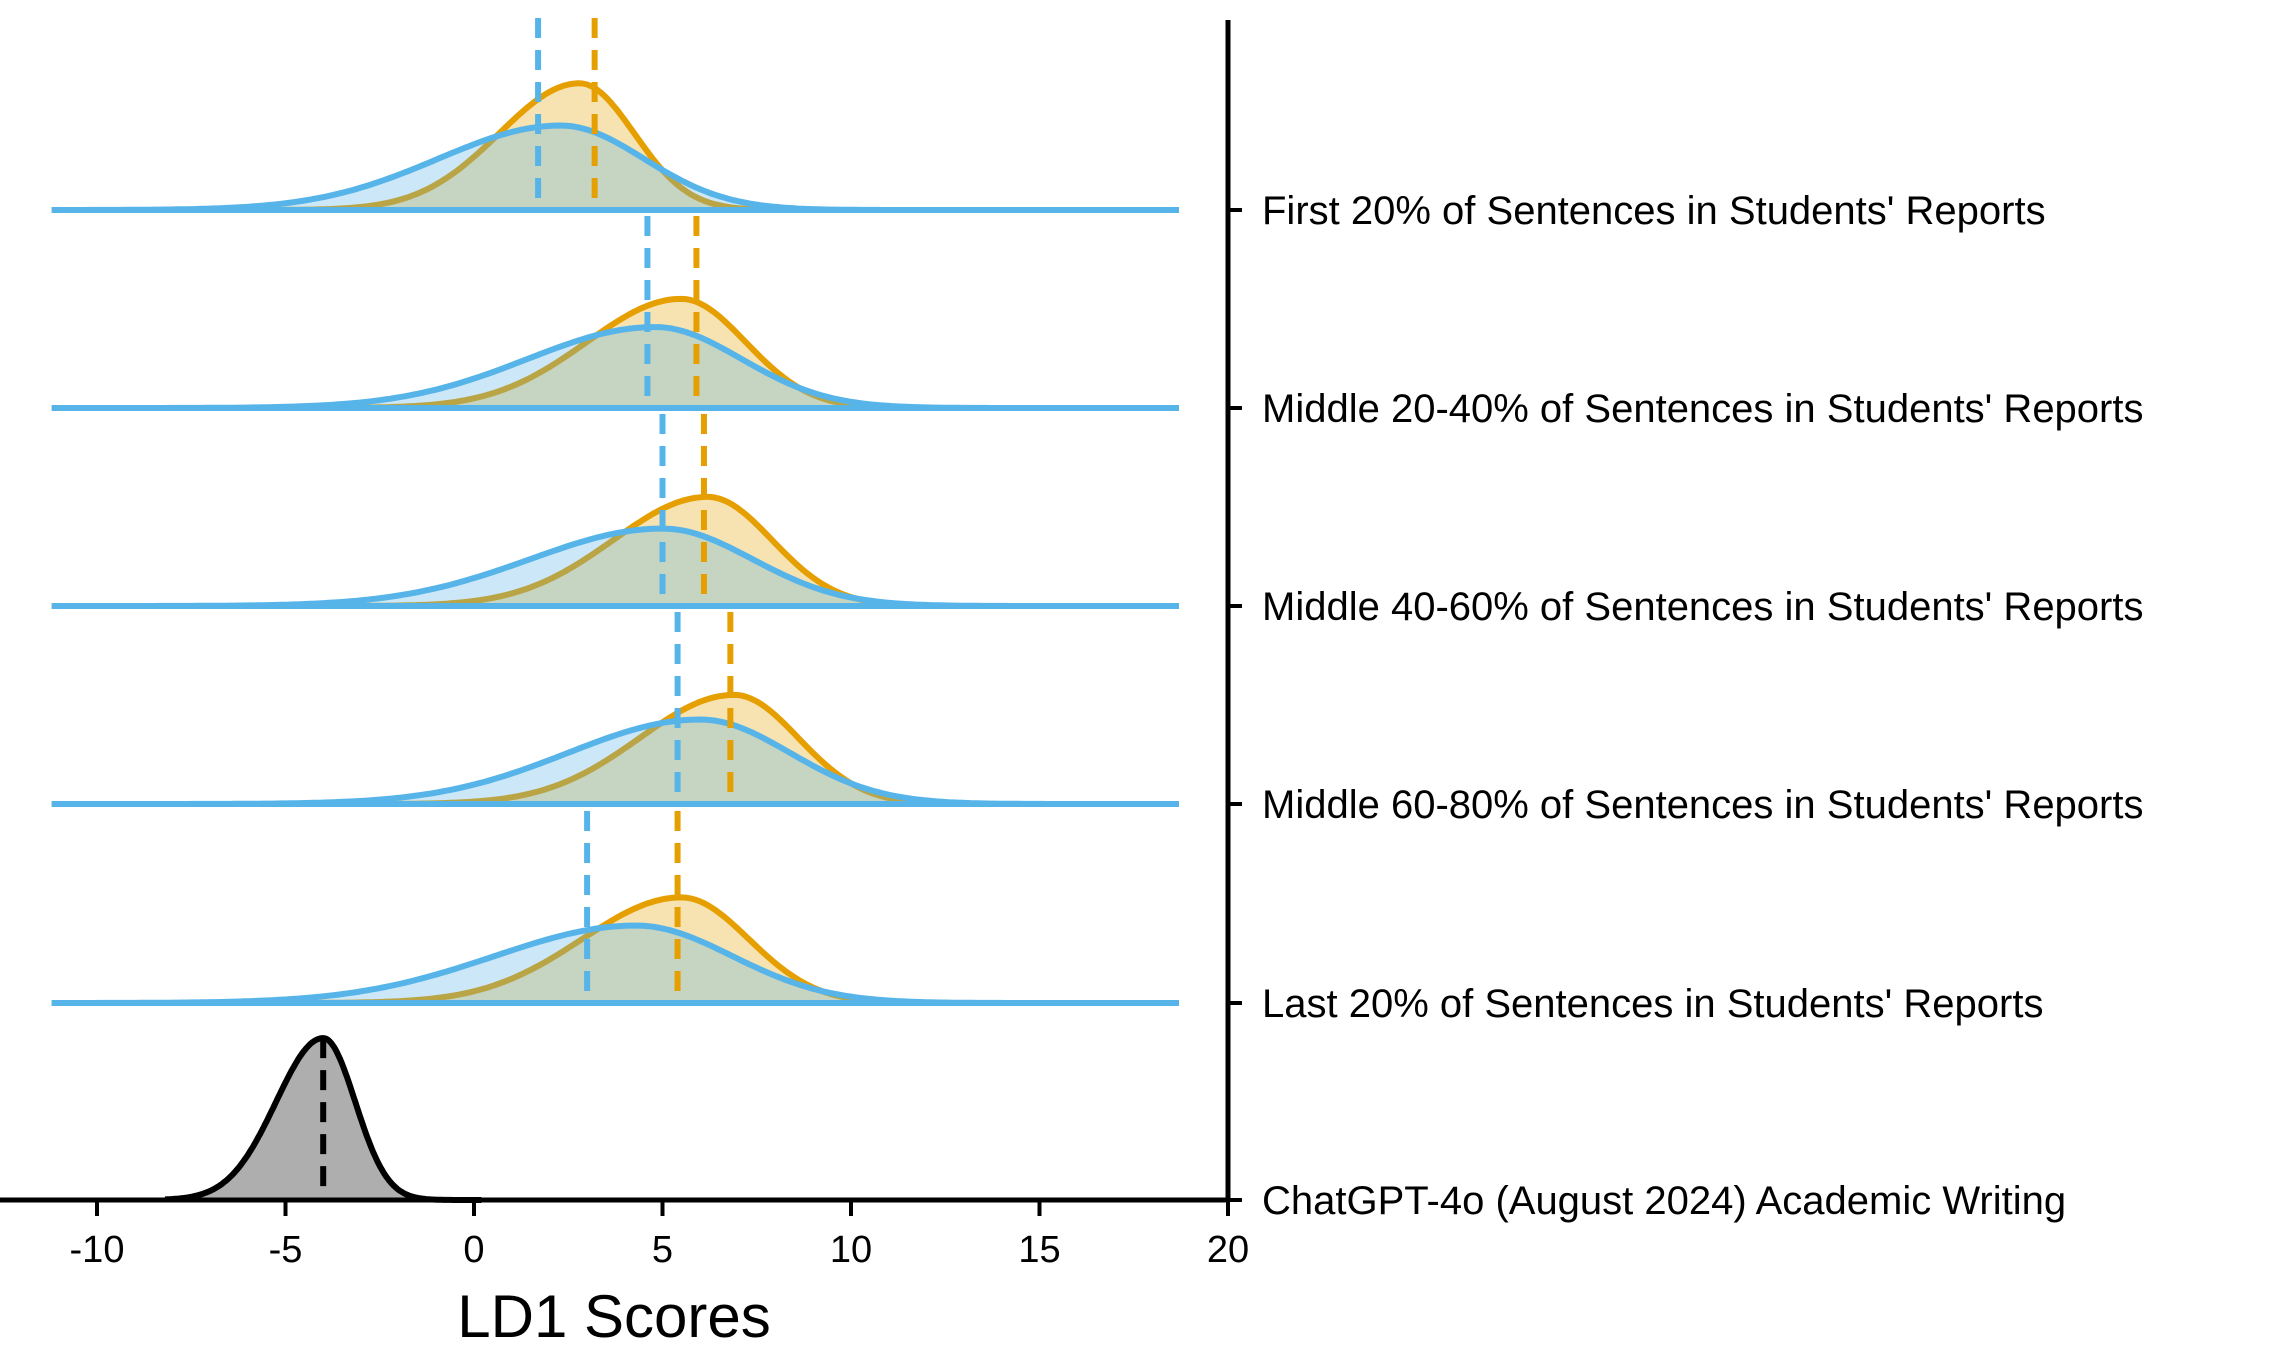 The width and height of the screenshot is (2292, 1366). Describe the element at coordinates (851, 1250) in the screenshot. I see `x-tick-label: 10` at that location.